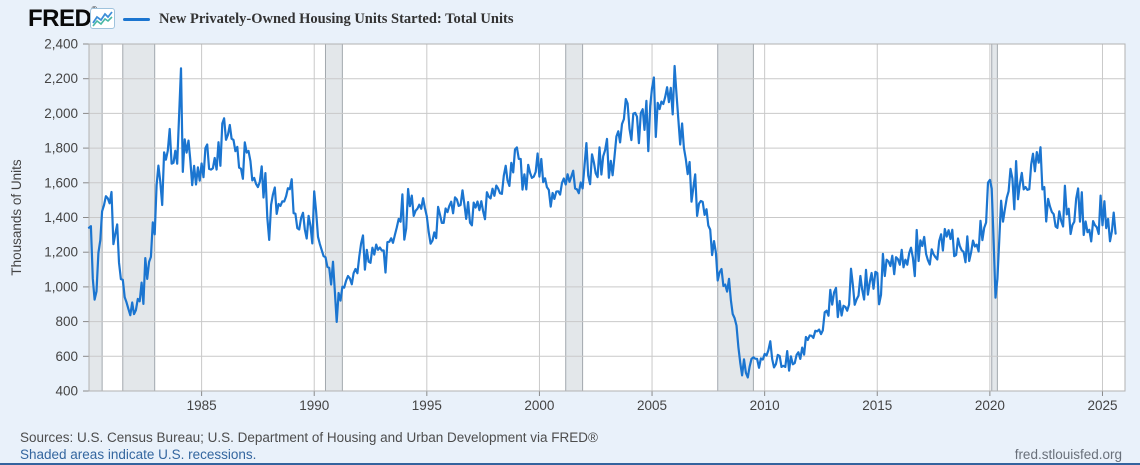  What do you see at coordinates (877, 405) in the screenshot?
I see `x-tick-label: 2015` at bounding box center [877, 405].